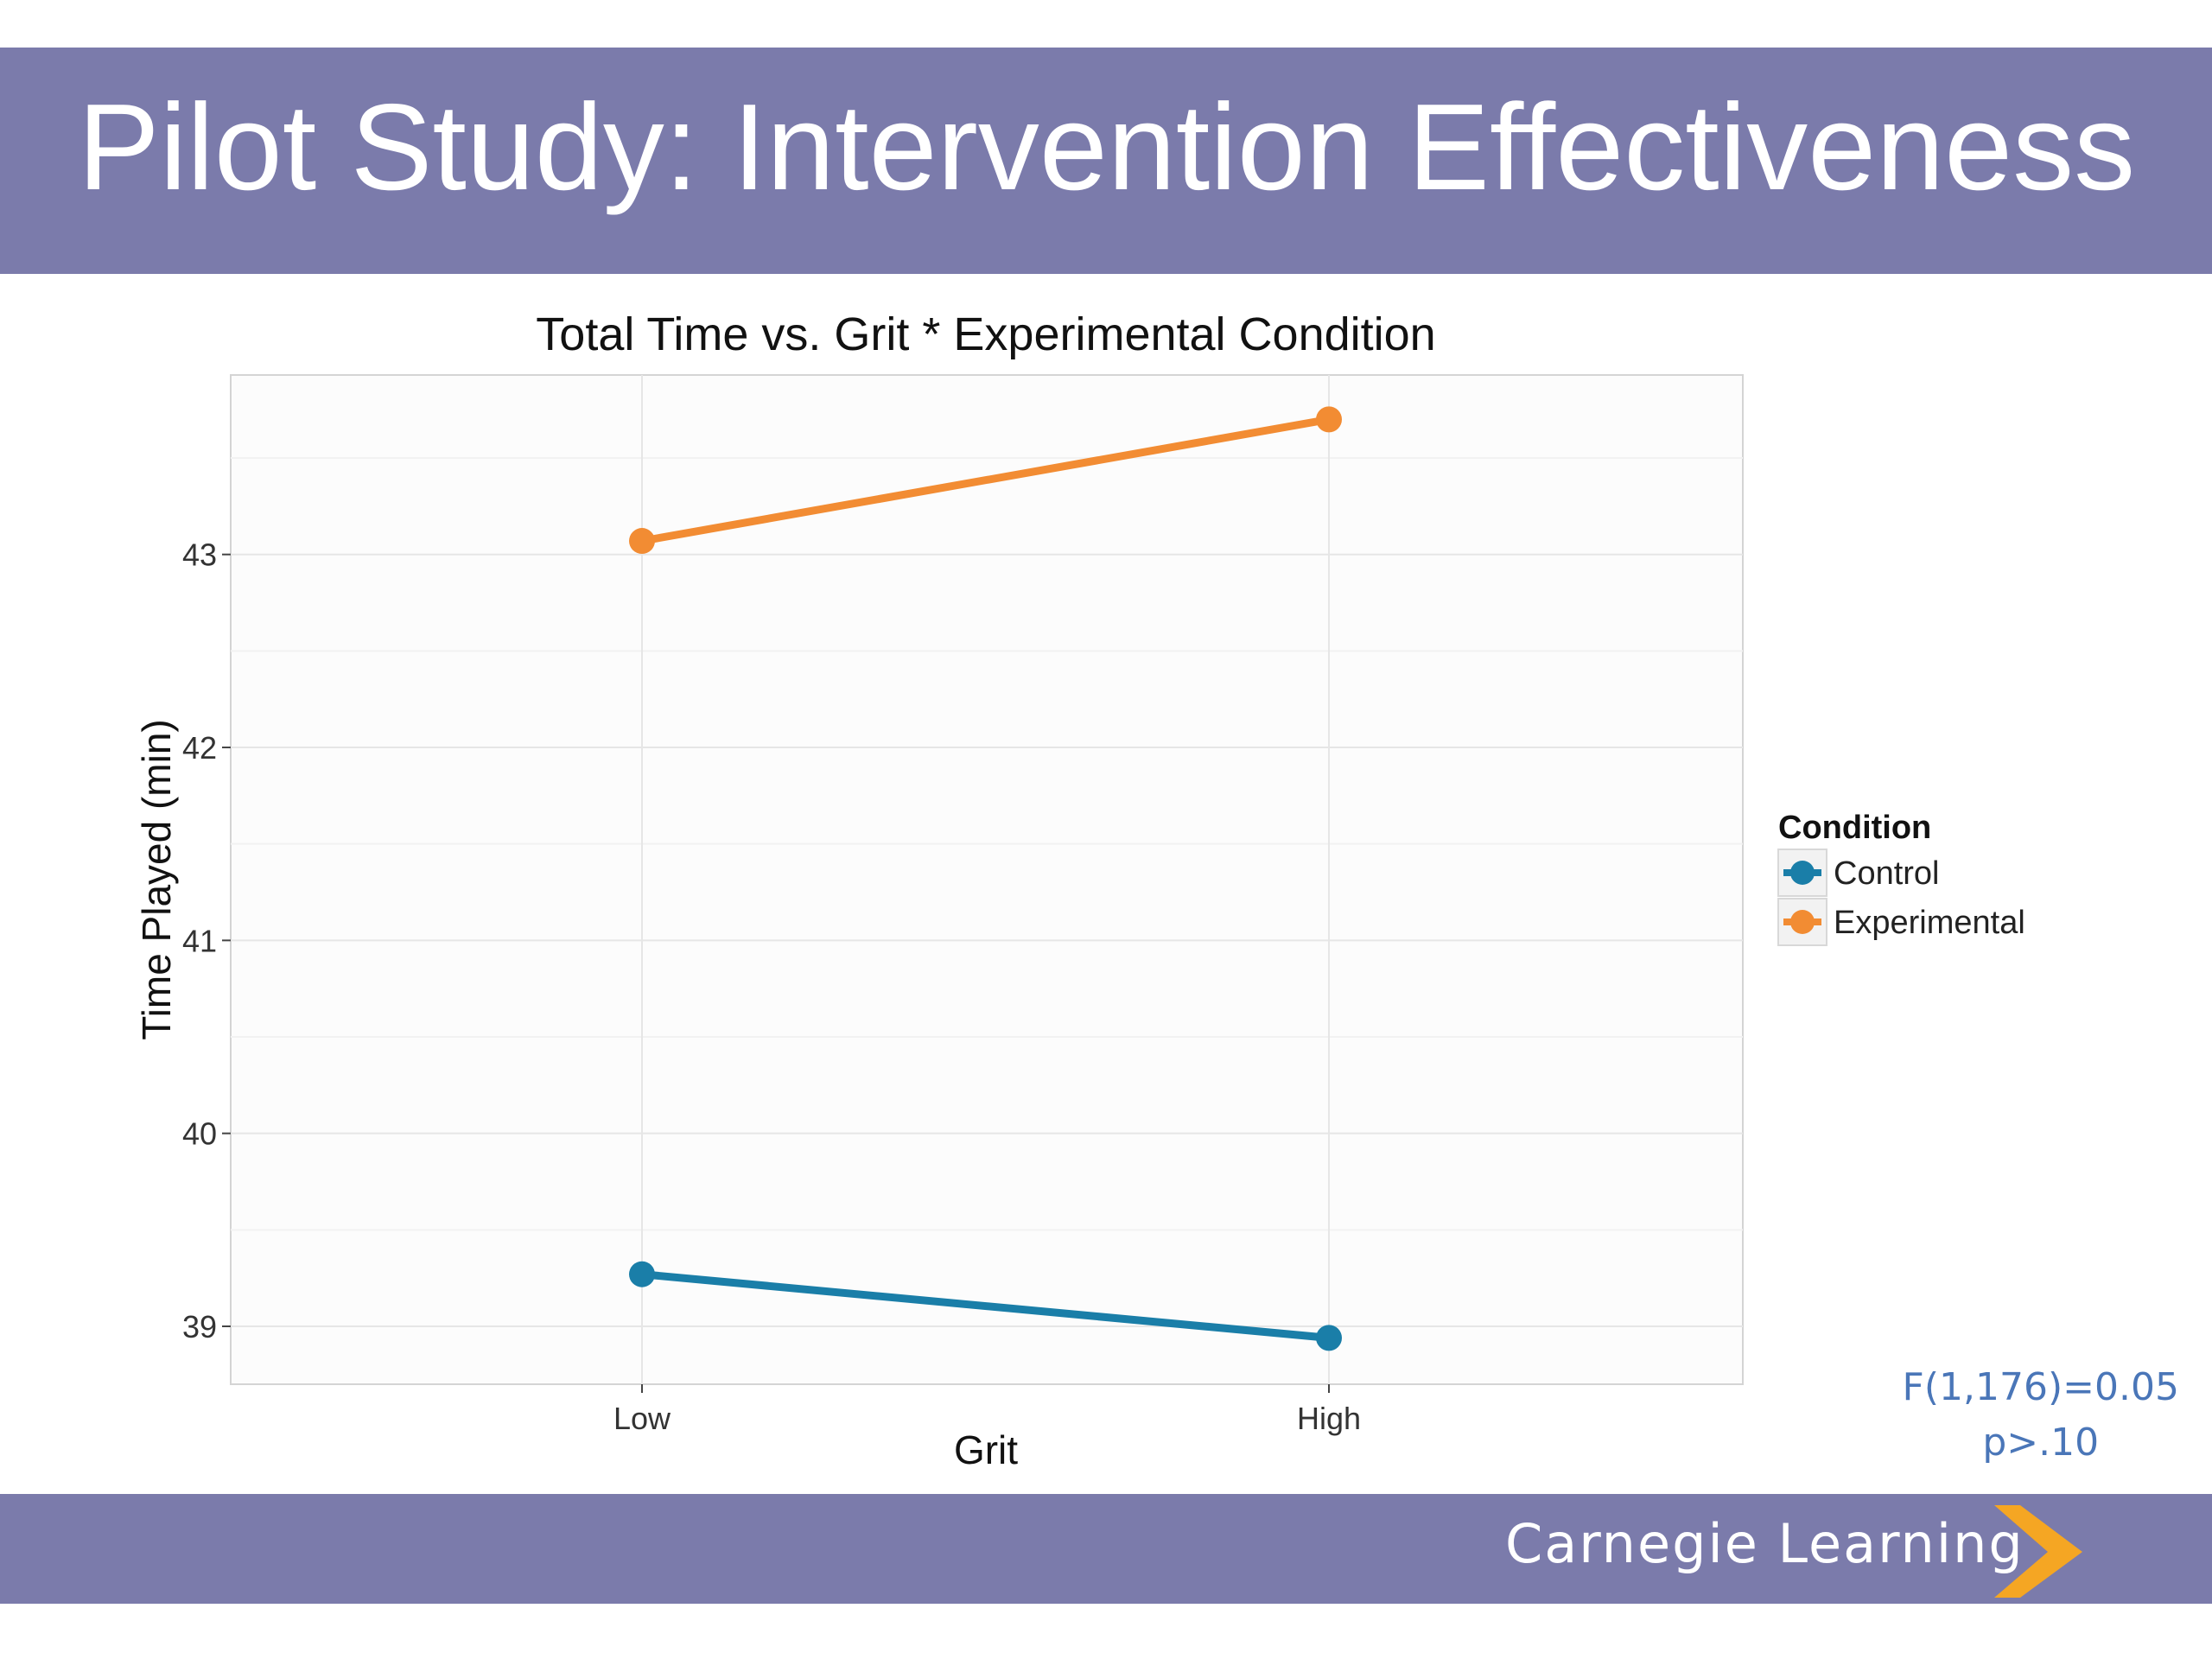  What do you see at coordinates (1106, 1549) in the screenshot?
I see `footer-bar` at bounding box center [1106, 1549].